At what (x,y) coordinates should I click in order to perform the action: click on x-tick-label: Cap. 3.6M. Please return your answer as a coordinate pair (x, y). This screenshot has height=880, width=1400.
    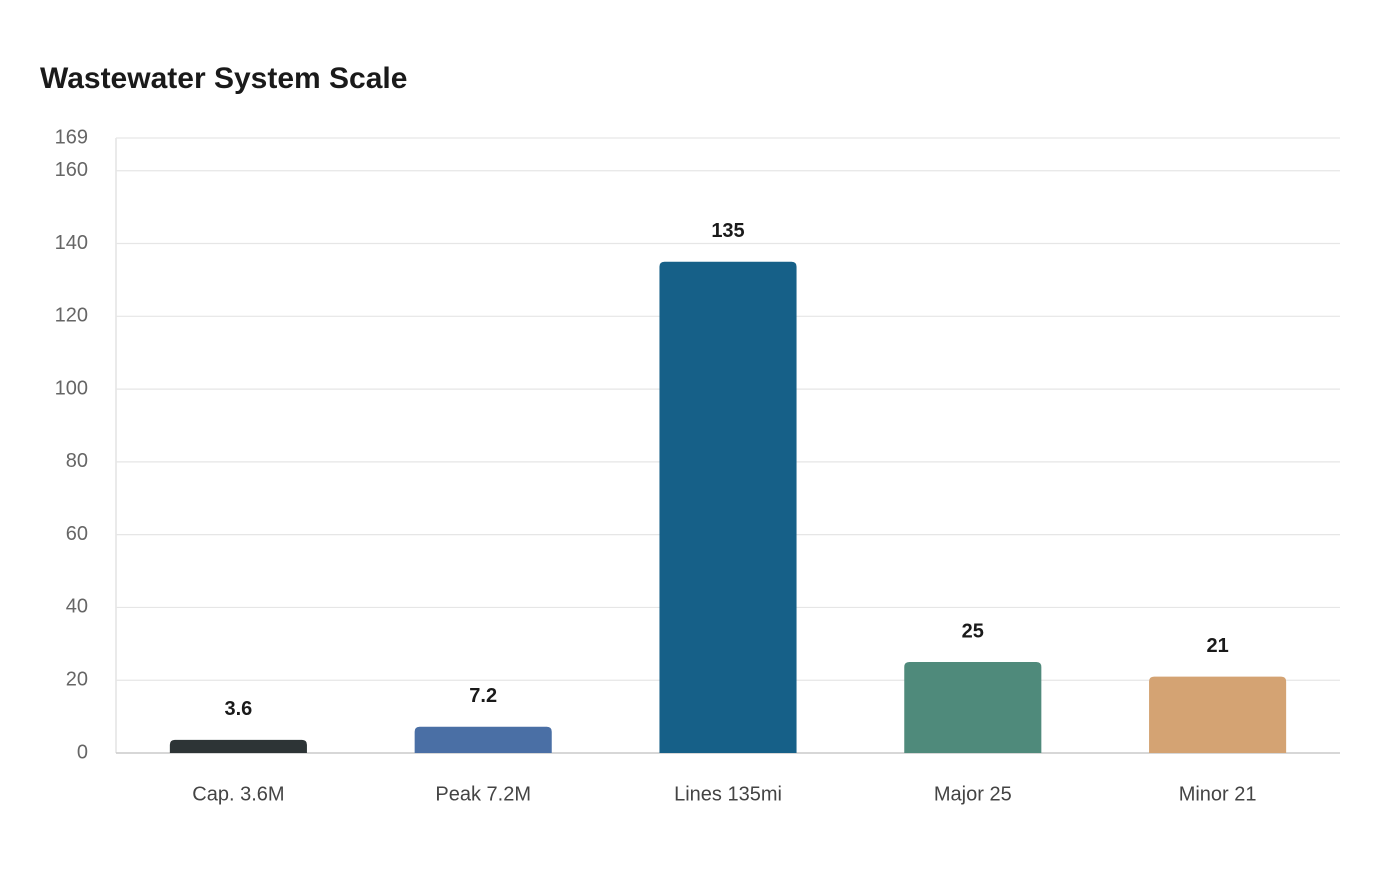
    Looking at the image, I should click on (238, 794).